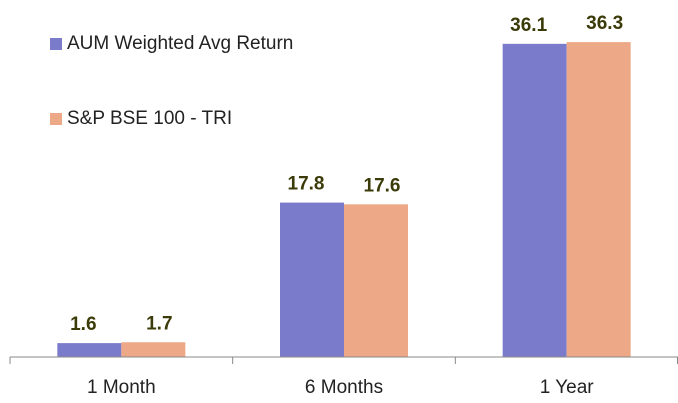 The image size is (678, 403). I want to click on legend-label: AUM Weighted Avg Return, so click(180, 43).